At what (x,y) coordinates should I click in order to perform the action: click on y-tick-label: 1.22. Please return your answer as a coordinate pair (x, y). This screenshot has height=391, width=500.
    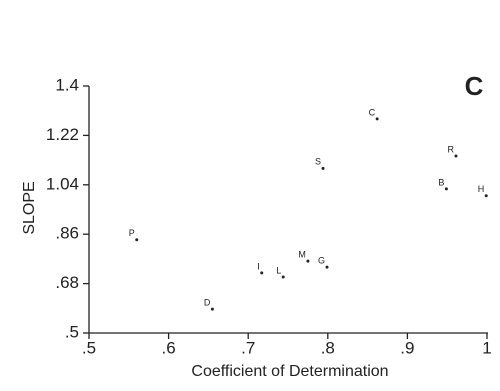
    Looking at the image, I should click on (62, 134).